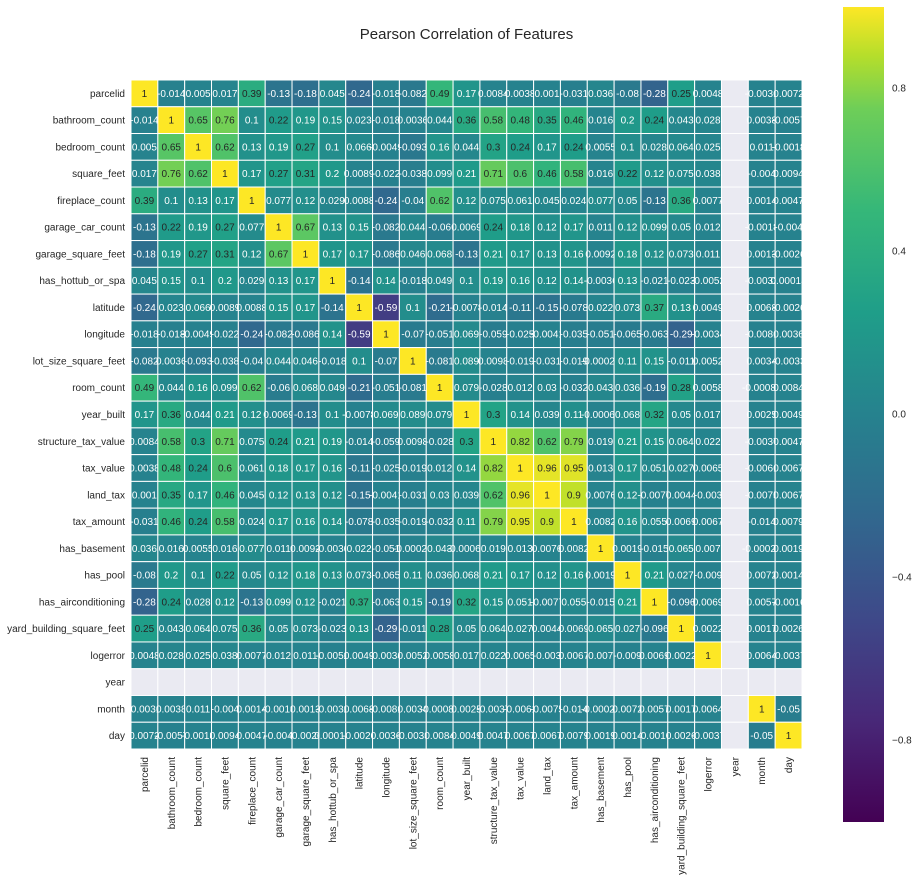 Image resolution: width=918 pixels, height=881 pixels. What do you see at coordinates (547, 522) in the screenshot?
I see `cell-label: 0.9` at bounding box center [547, 522].